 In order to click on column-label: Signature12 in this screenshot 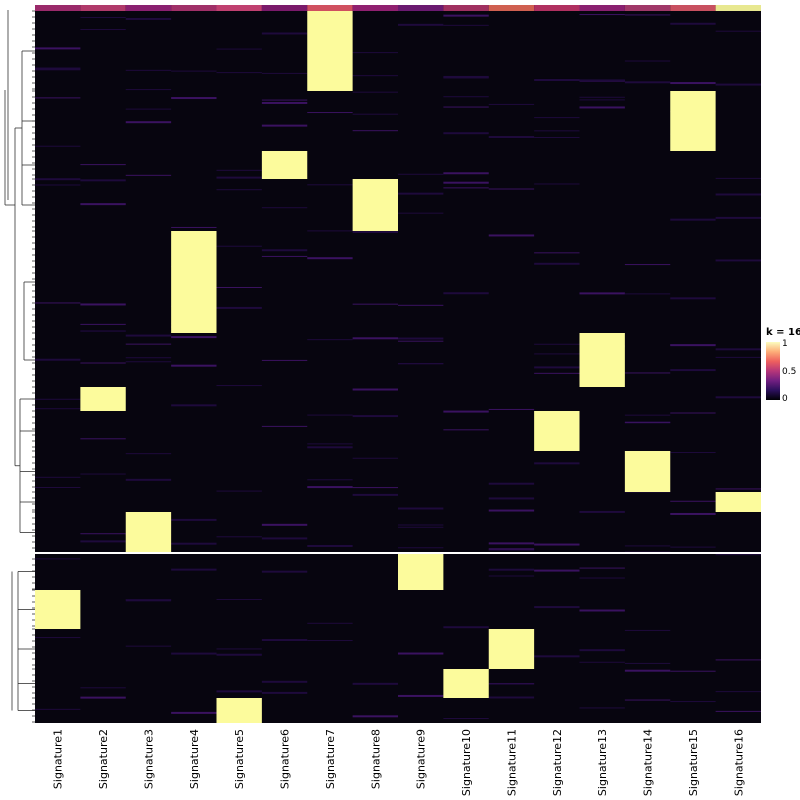, I will do `click(557, 762)`.